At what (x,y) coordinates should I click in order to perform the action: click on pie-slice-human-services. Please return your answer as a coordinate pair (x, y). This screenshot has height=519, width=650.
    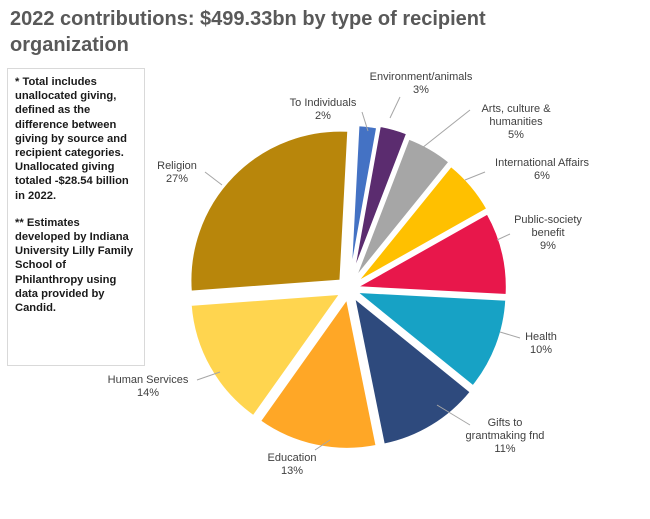
    Looking at the image, I should click on (265, 355).